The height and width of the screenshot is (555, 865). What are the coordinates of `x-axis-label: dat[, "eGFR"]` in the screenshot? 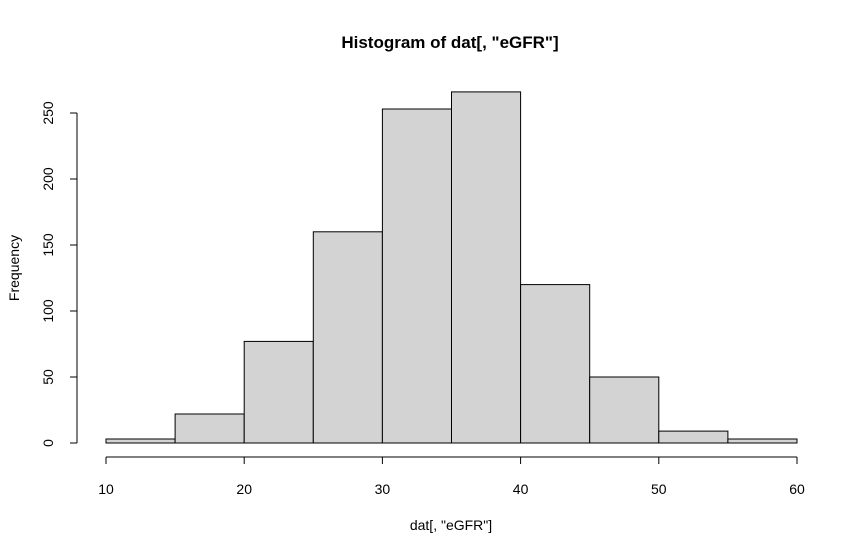 It's located at (451, 525).